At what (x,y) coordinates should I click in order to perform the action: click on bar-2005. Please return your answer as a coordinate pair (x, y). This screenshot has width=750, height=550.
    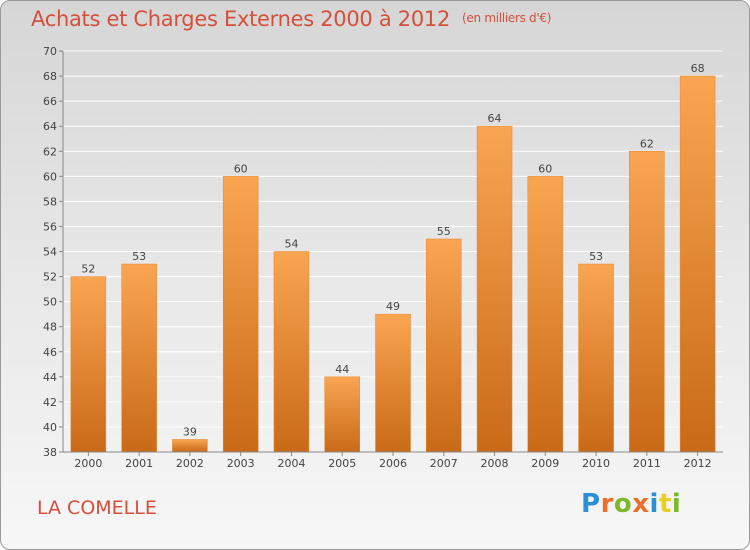
    Looking at the image, I should click on (342, 414).